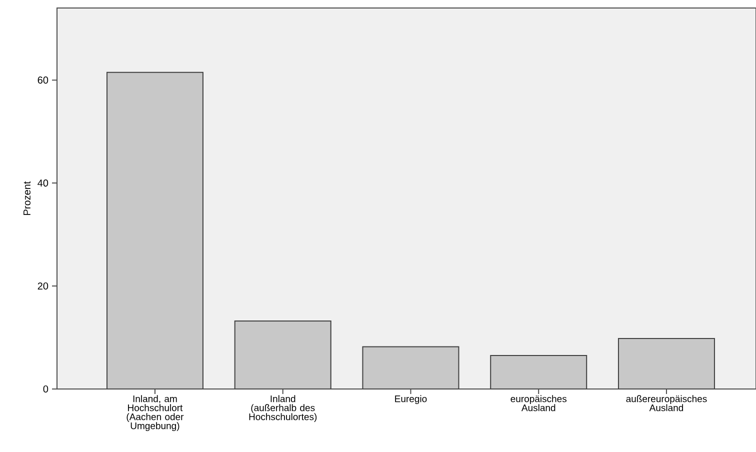 This screenshot has width=756, height=452. Describe the element at coordinates (283, 408) in the screenshot. I see `x-tick-label: Inland (außerhalb des Hochschulortes)` at that location.